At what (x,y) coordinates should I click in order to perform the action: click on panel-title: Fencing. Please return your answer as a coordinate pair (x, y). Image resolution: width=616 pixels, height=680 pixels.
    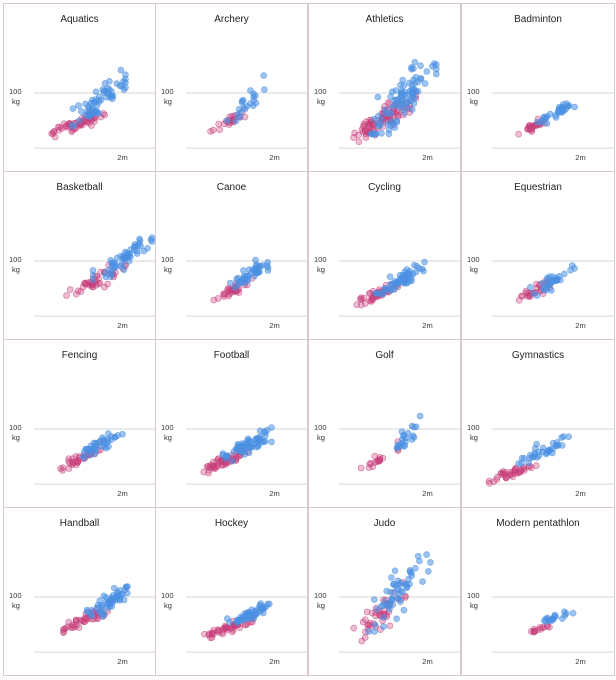
    Looking at the image, I should click on (79, 355).